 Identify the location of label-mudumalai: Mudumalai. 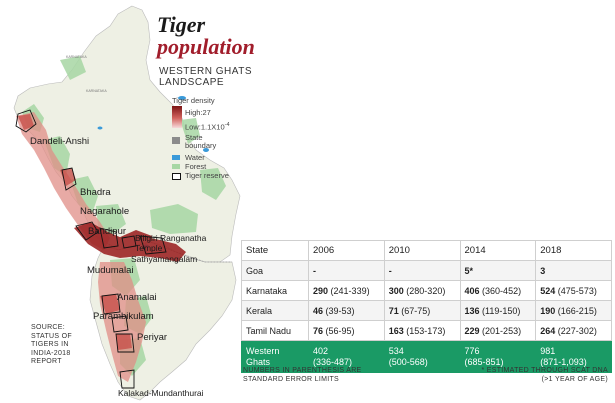
(110, 270).